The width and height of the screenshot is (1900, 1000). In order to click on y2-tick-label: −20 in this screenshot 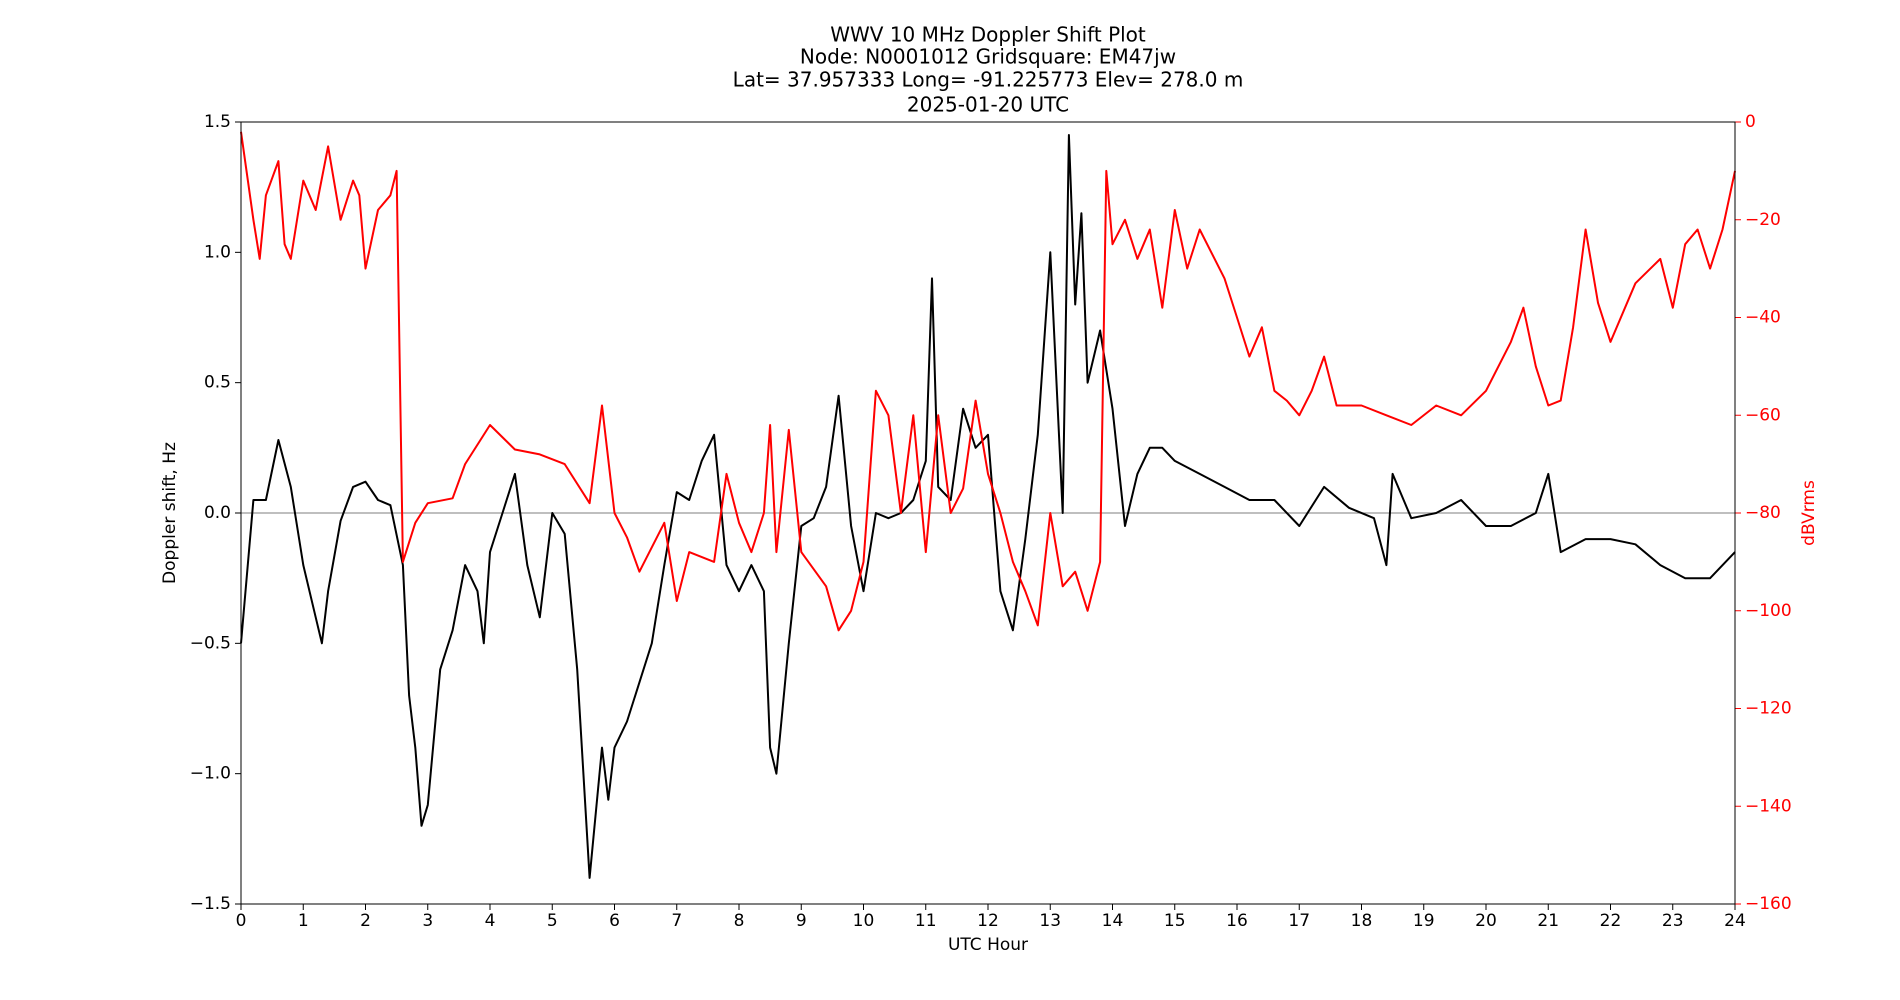, I will do `click(1763, 220)`.